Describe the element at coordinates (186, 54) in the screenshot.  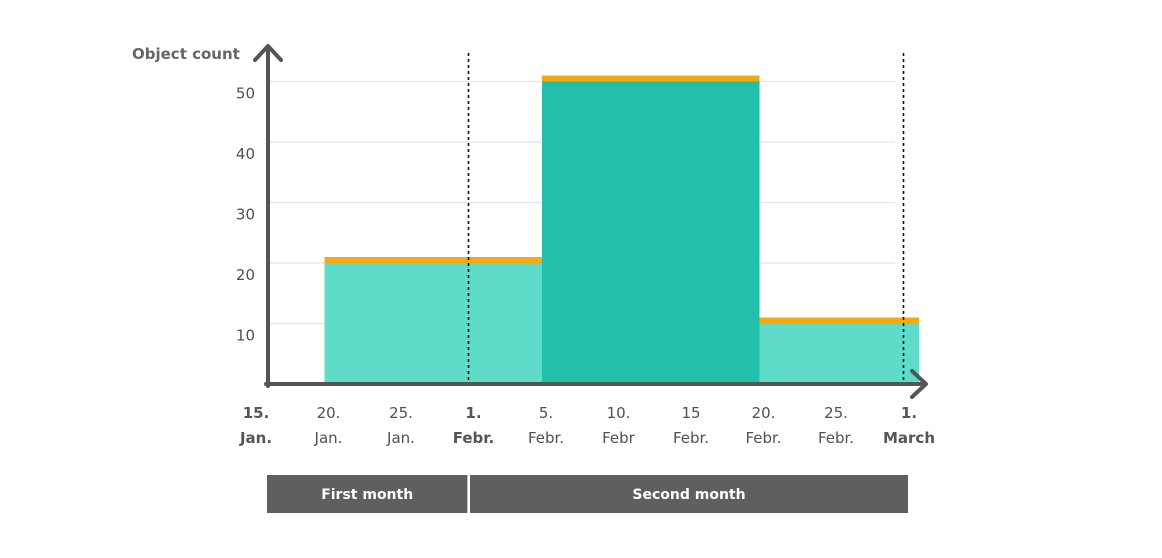
I see `y-axis-label: Object count` at that location.